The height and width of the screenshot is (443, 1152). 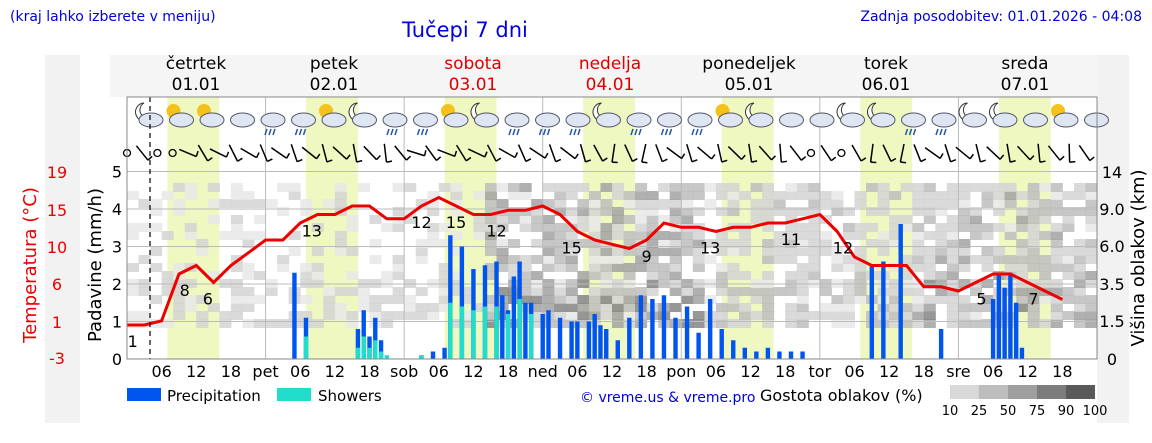 What do you see at coordinates (1025, 85) in the screenshot?
I see `day-date: 07.01` at bounding box center [1025, 85].